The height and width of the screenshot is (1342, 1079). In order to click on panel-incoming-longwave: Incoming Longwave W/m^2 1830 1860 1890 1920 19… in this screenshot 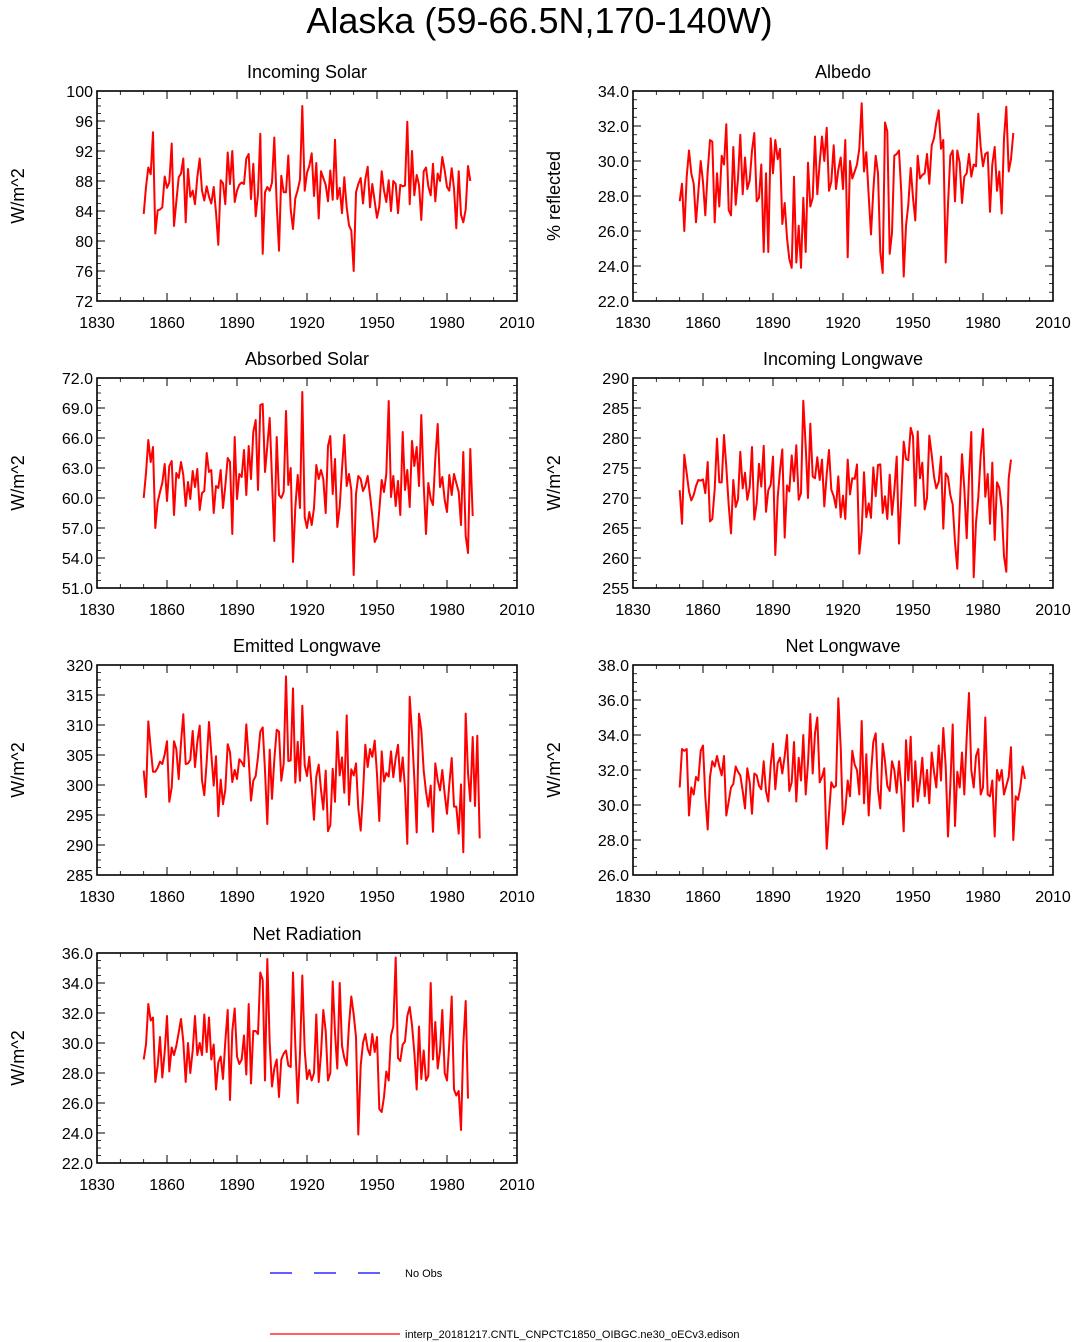, I will do `click(807, 484)`.